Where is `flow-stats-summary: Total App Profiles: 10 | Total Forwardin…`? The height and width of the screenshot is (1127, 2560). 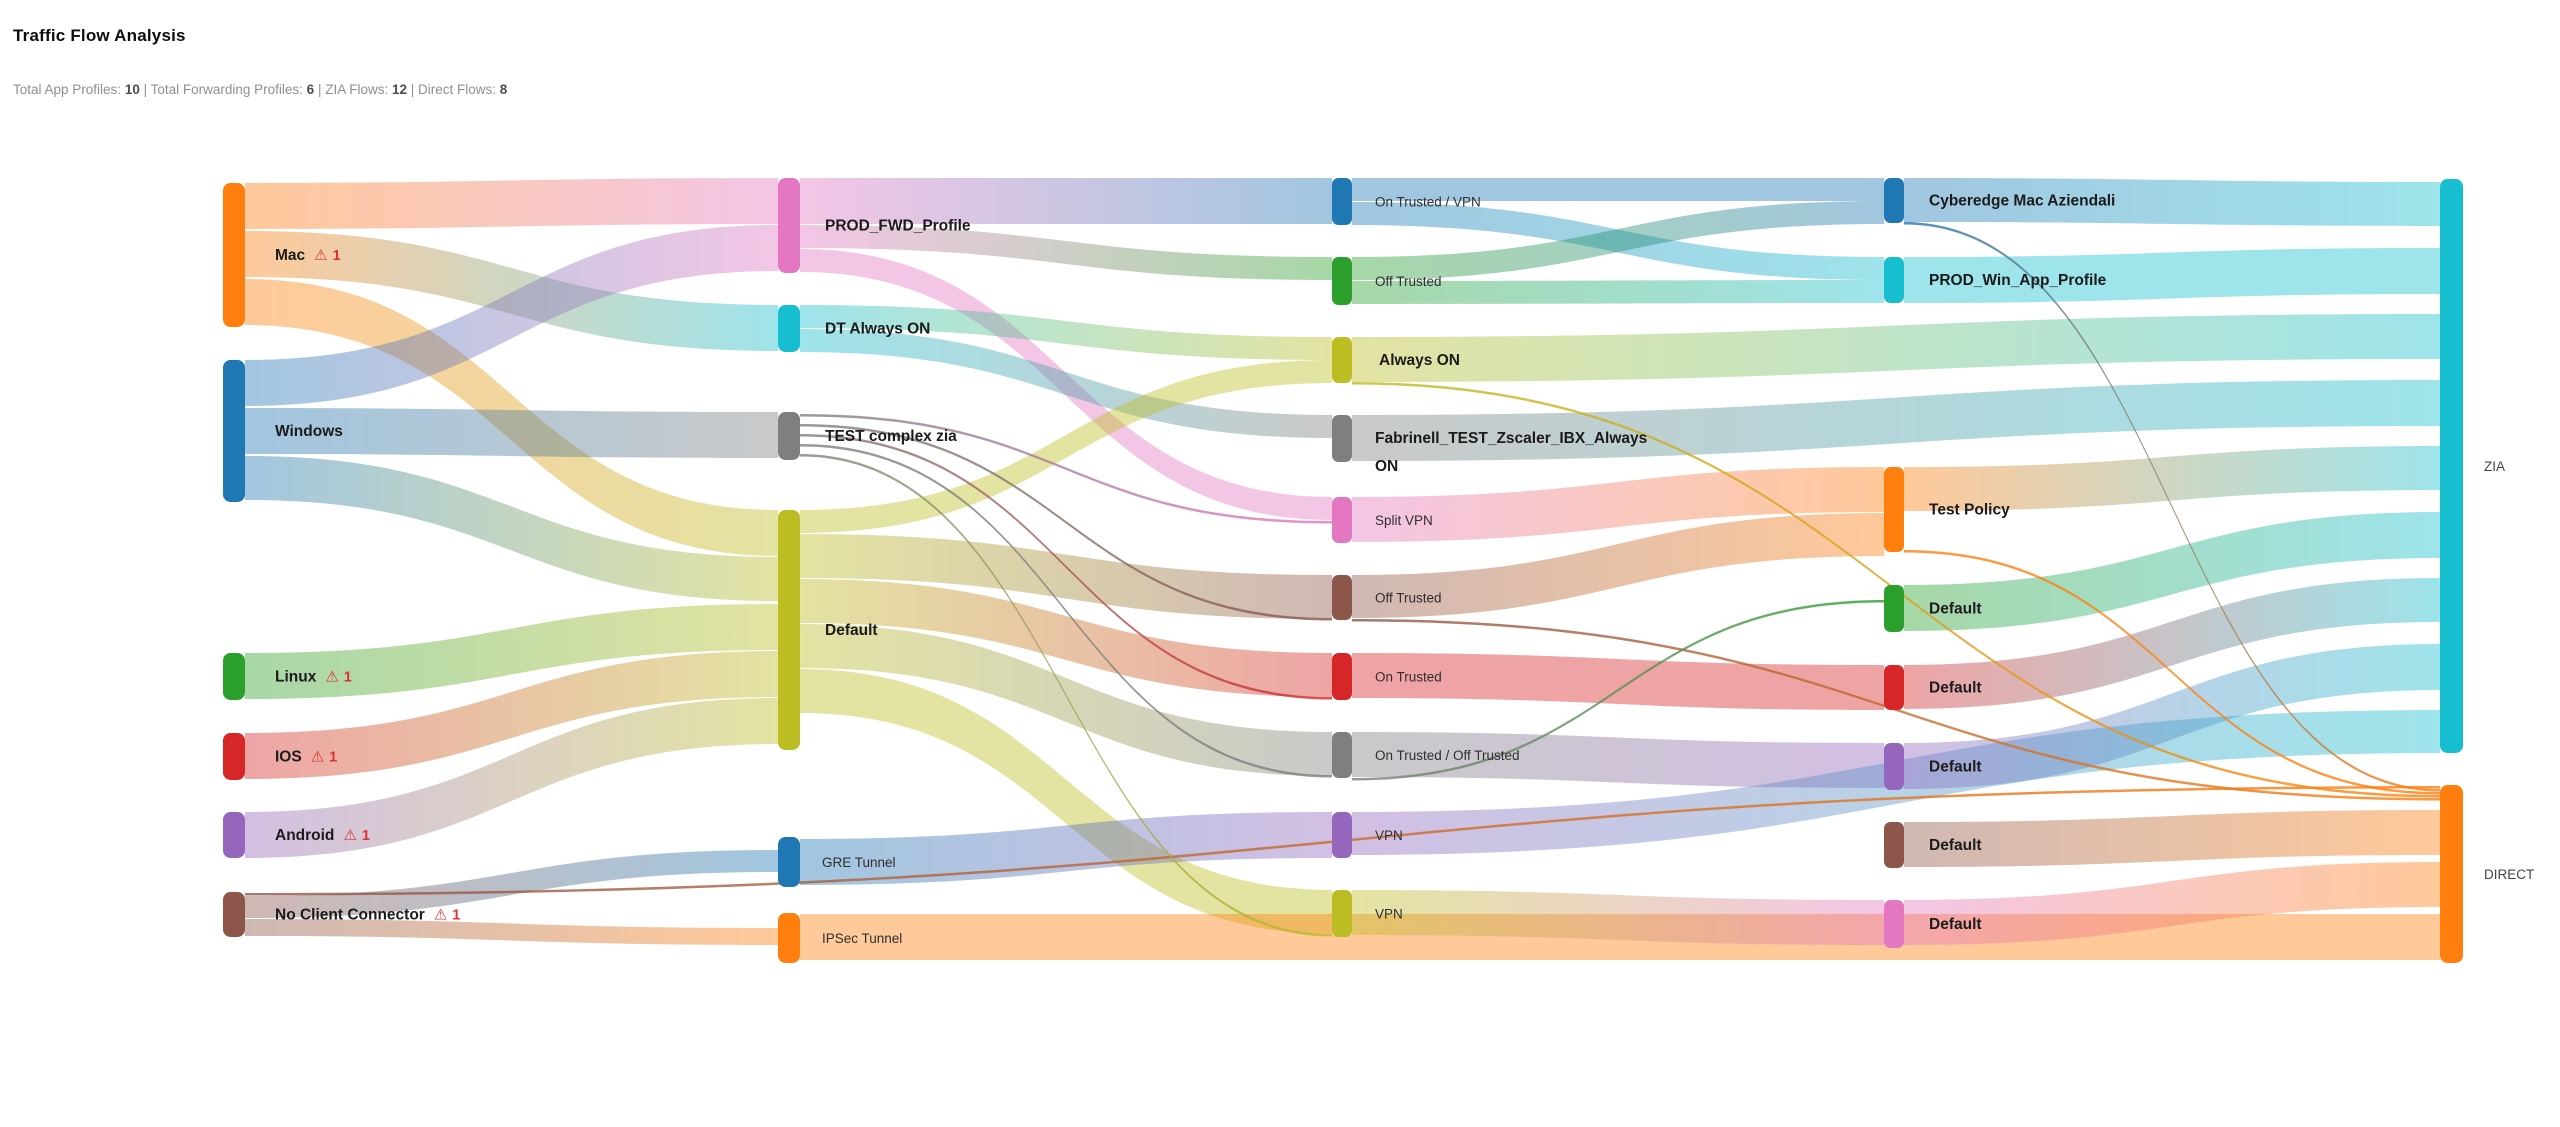
flow-stats-summary: Total App Profiles: 10 | Total Forwardin… is located at coordinates (260, 89).